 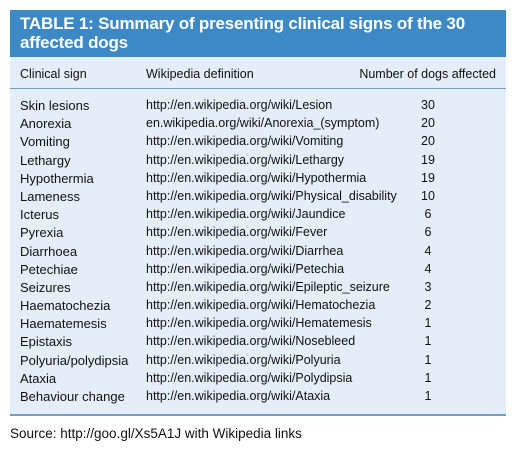 I want to click on clinical-sign-cell: Petechiae, so click(x=49, y=269).